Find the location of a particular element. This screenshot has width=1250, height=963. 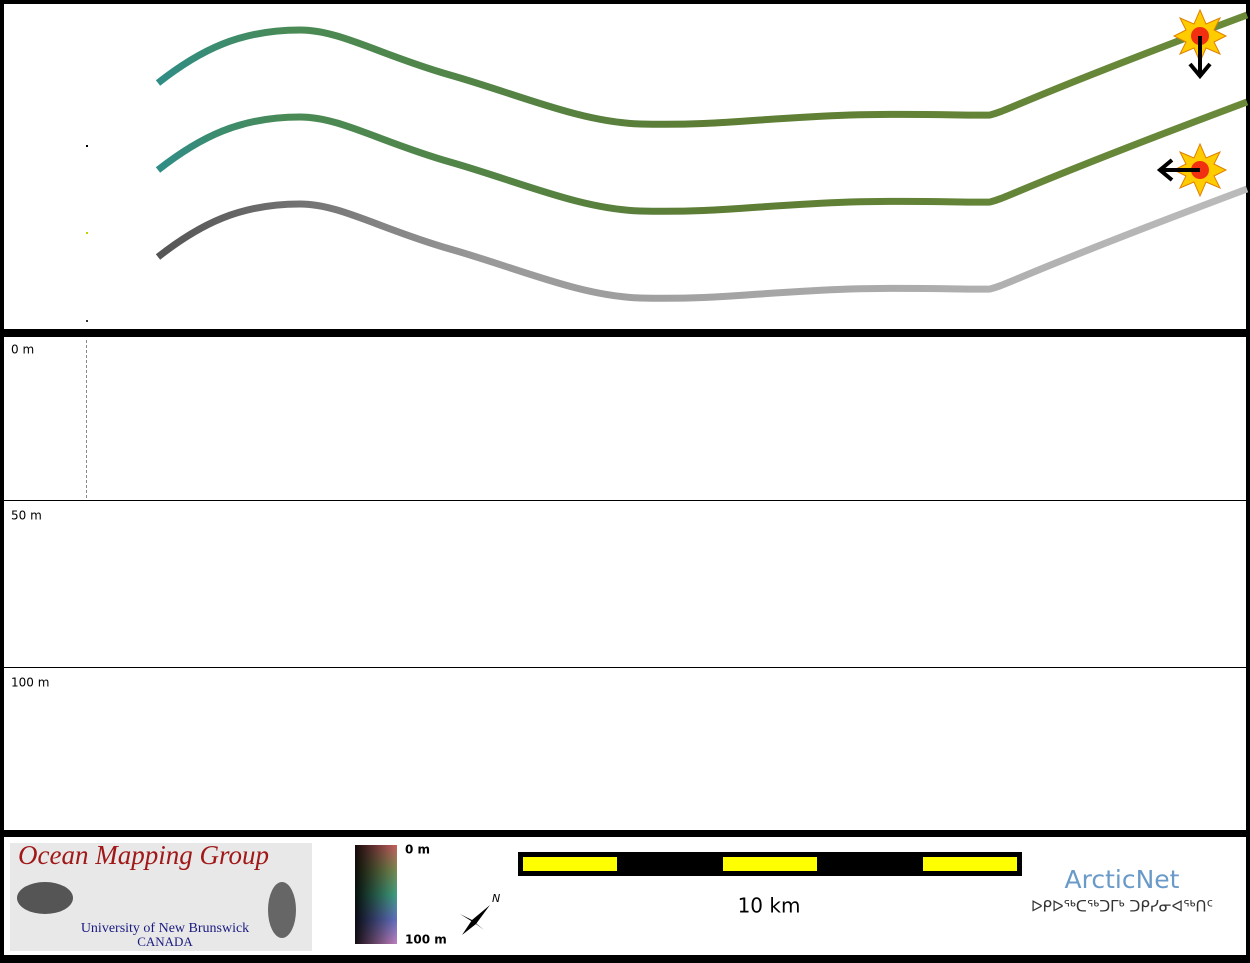

color-bar-label: 100 m is located at coordinates (426, 940).